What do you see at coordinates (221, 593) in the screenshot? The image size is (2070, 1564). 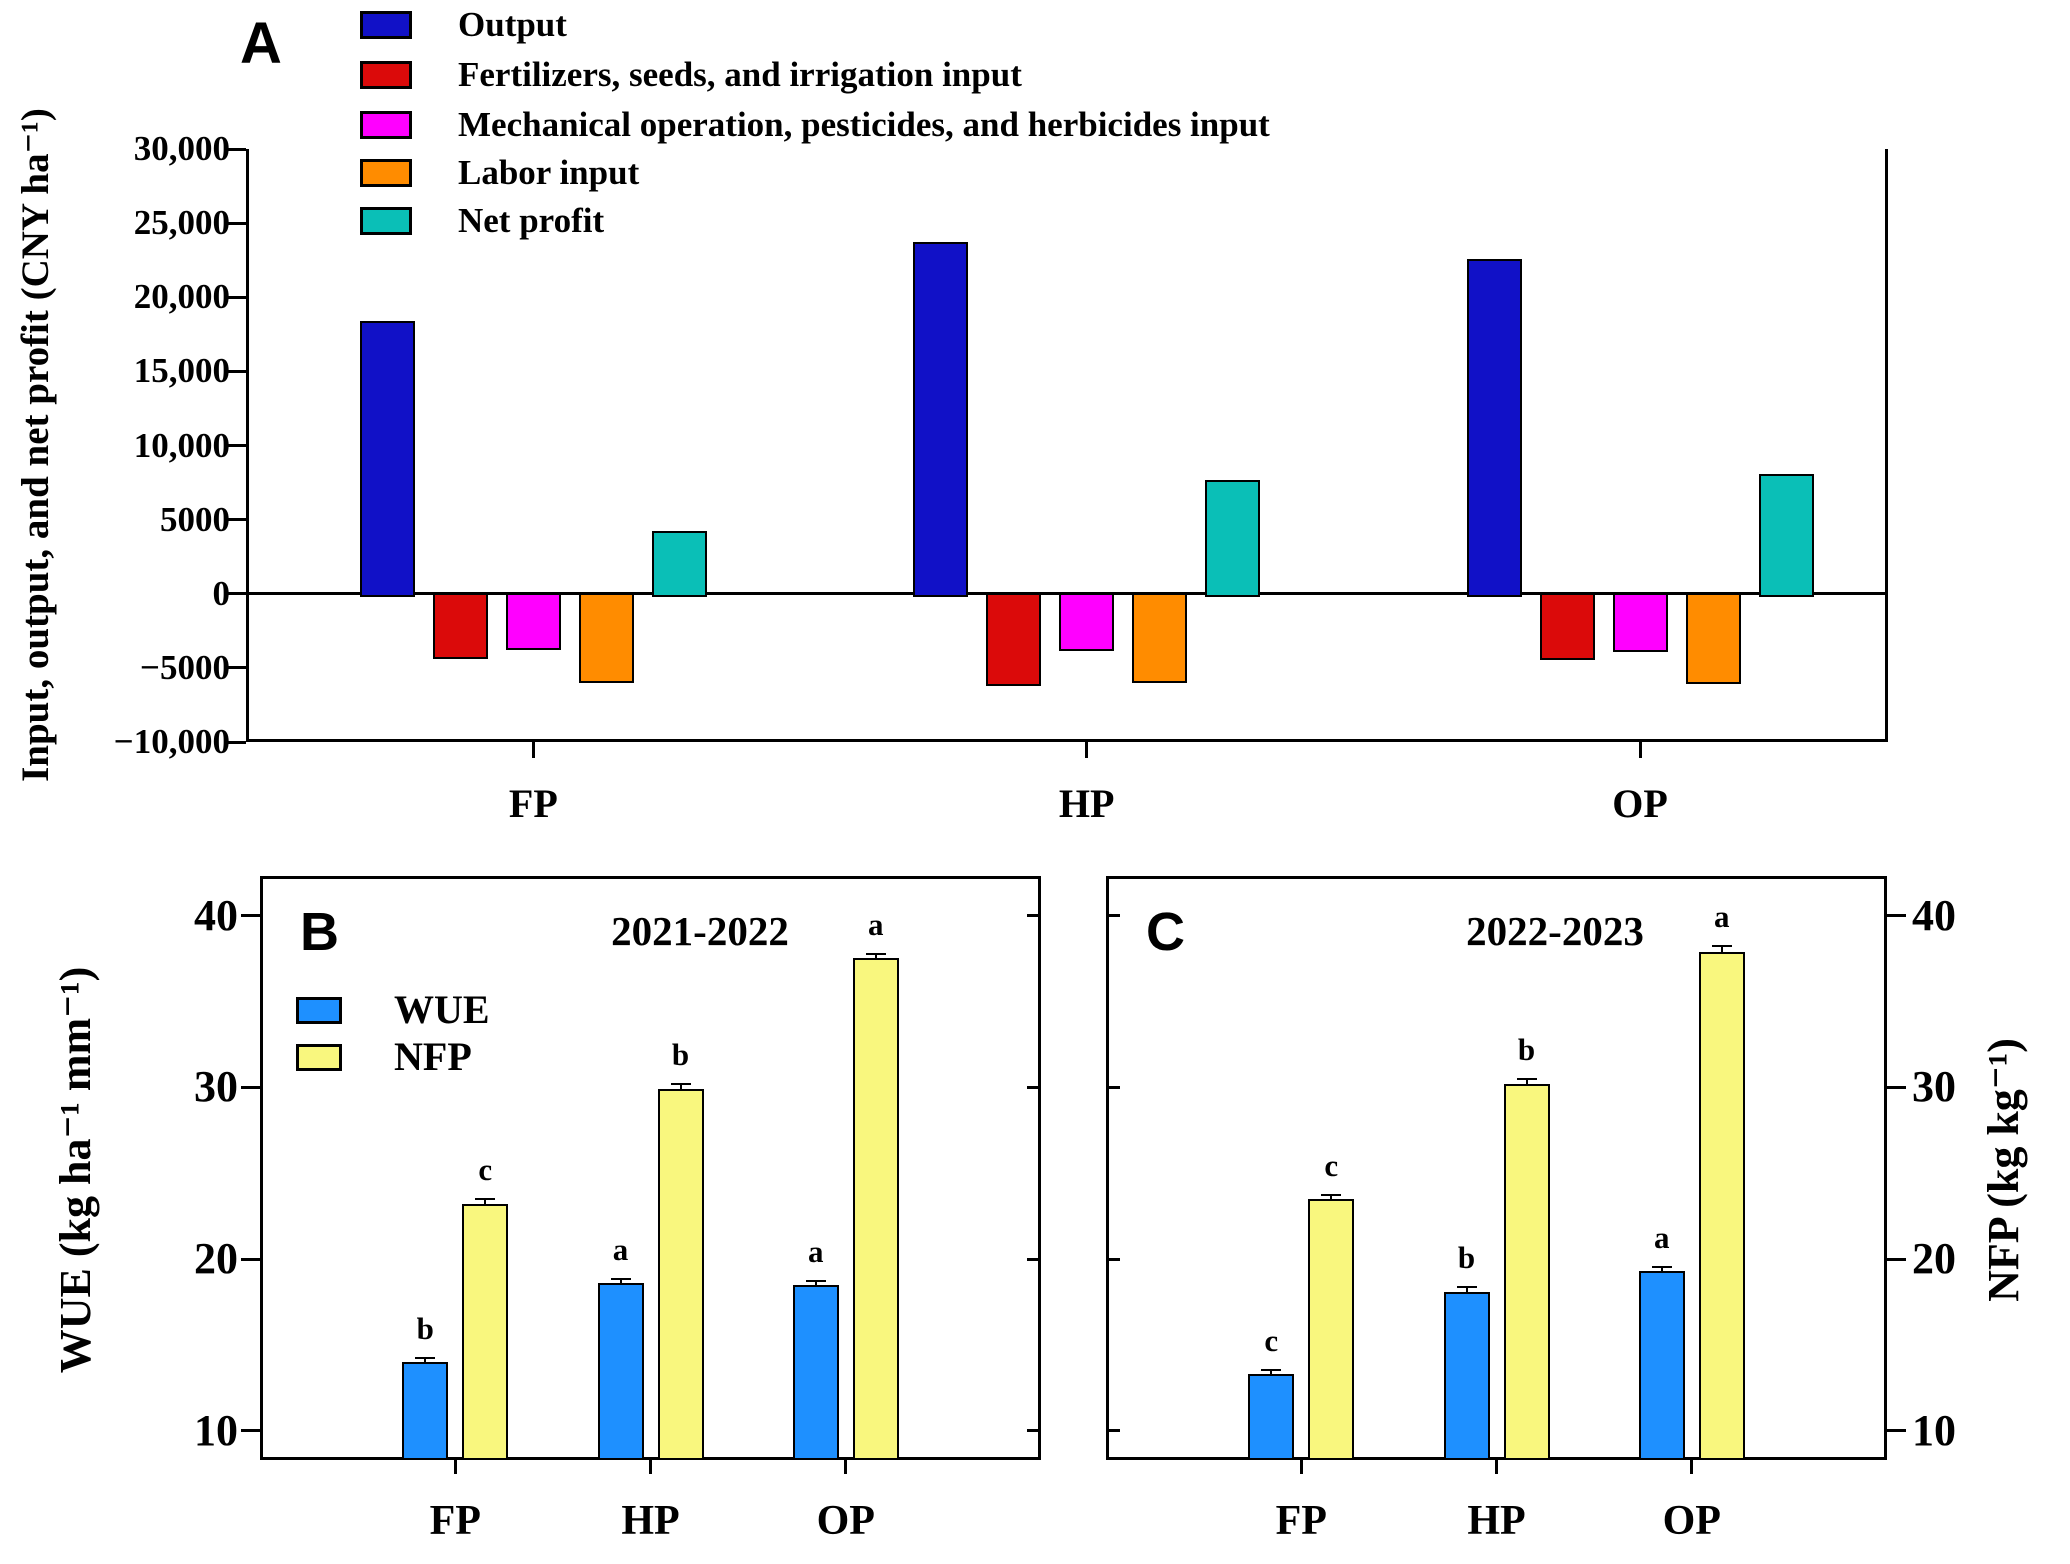 I see `y-tick-label: 0` at bounding box center [221, 593].